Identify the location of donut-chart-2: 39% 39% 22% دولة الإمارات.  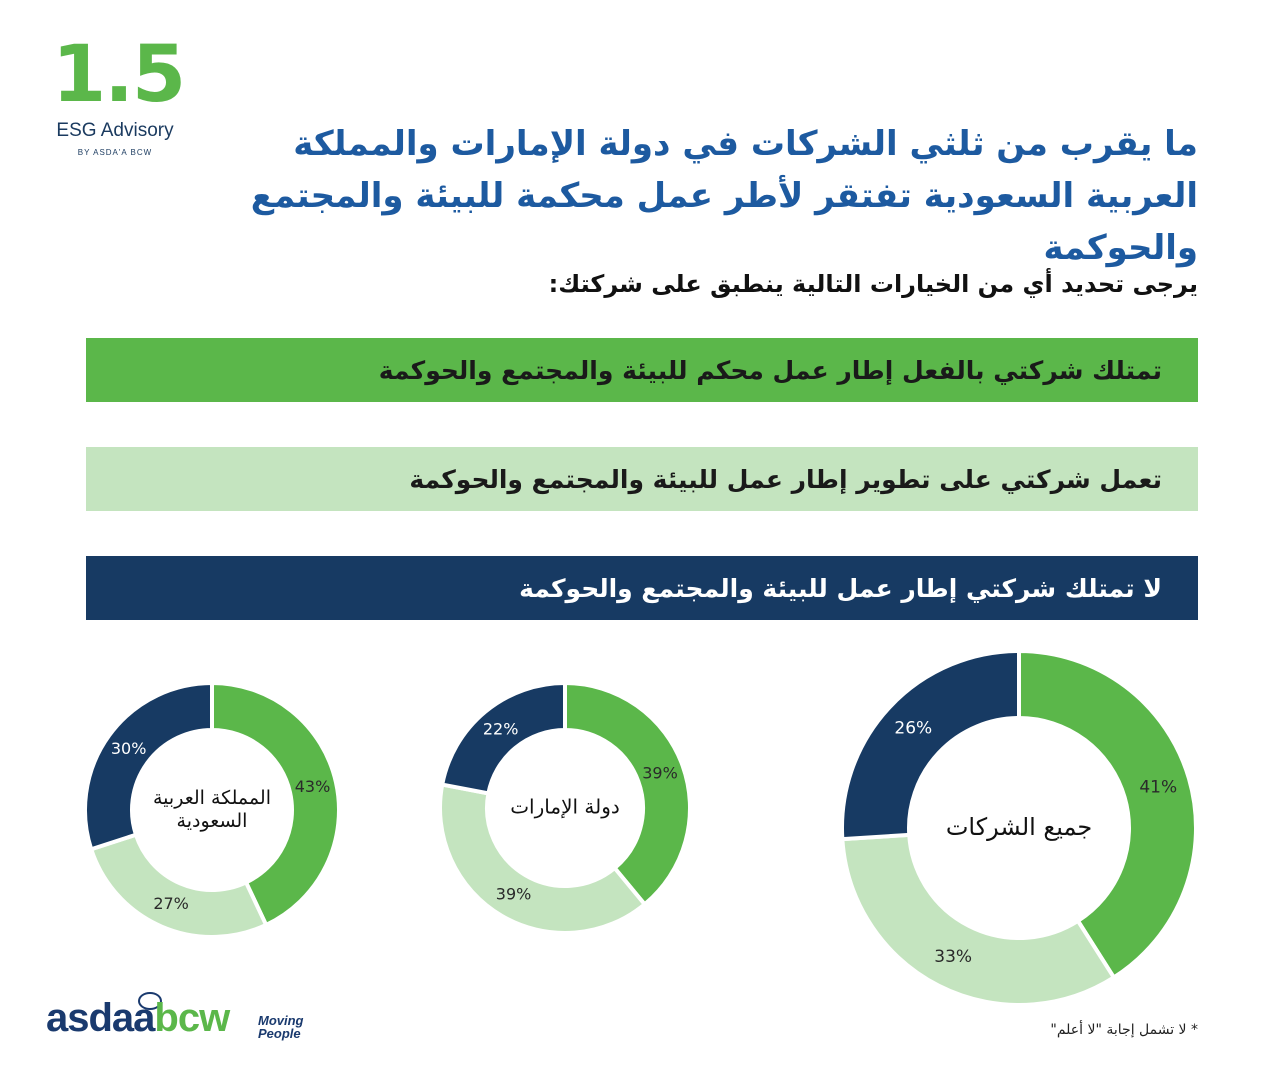
(565, 807).